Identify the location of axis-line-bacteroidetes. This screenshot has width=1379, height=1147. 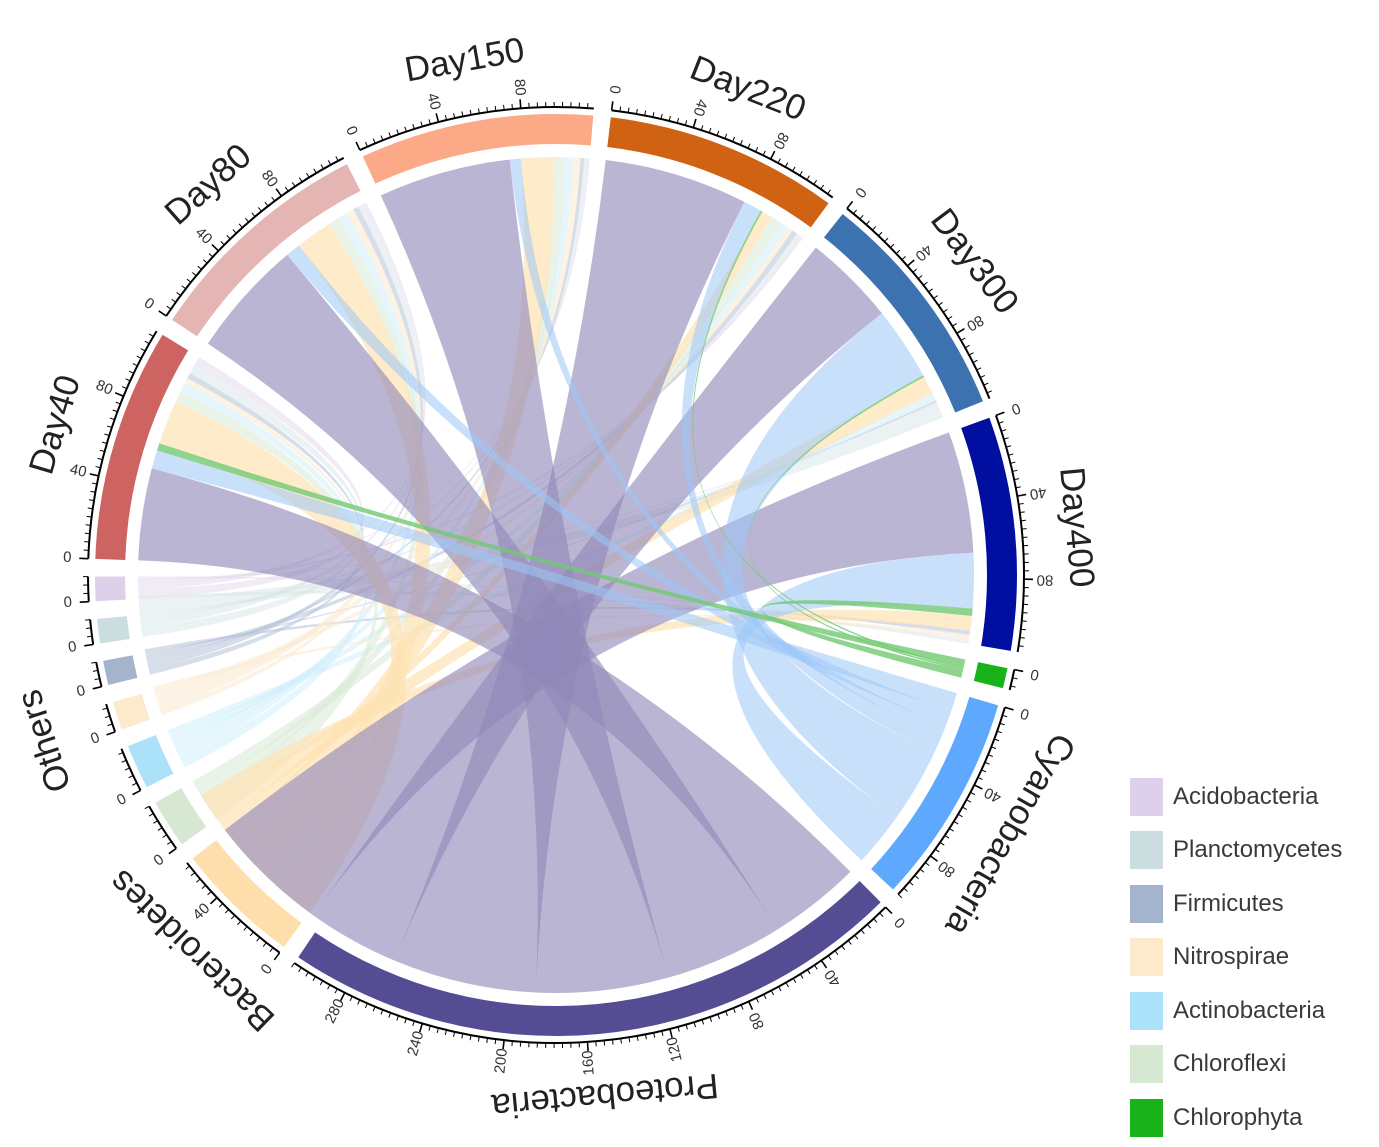
(233, 908).